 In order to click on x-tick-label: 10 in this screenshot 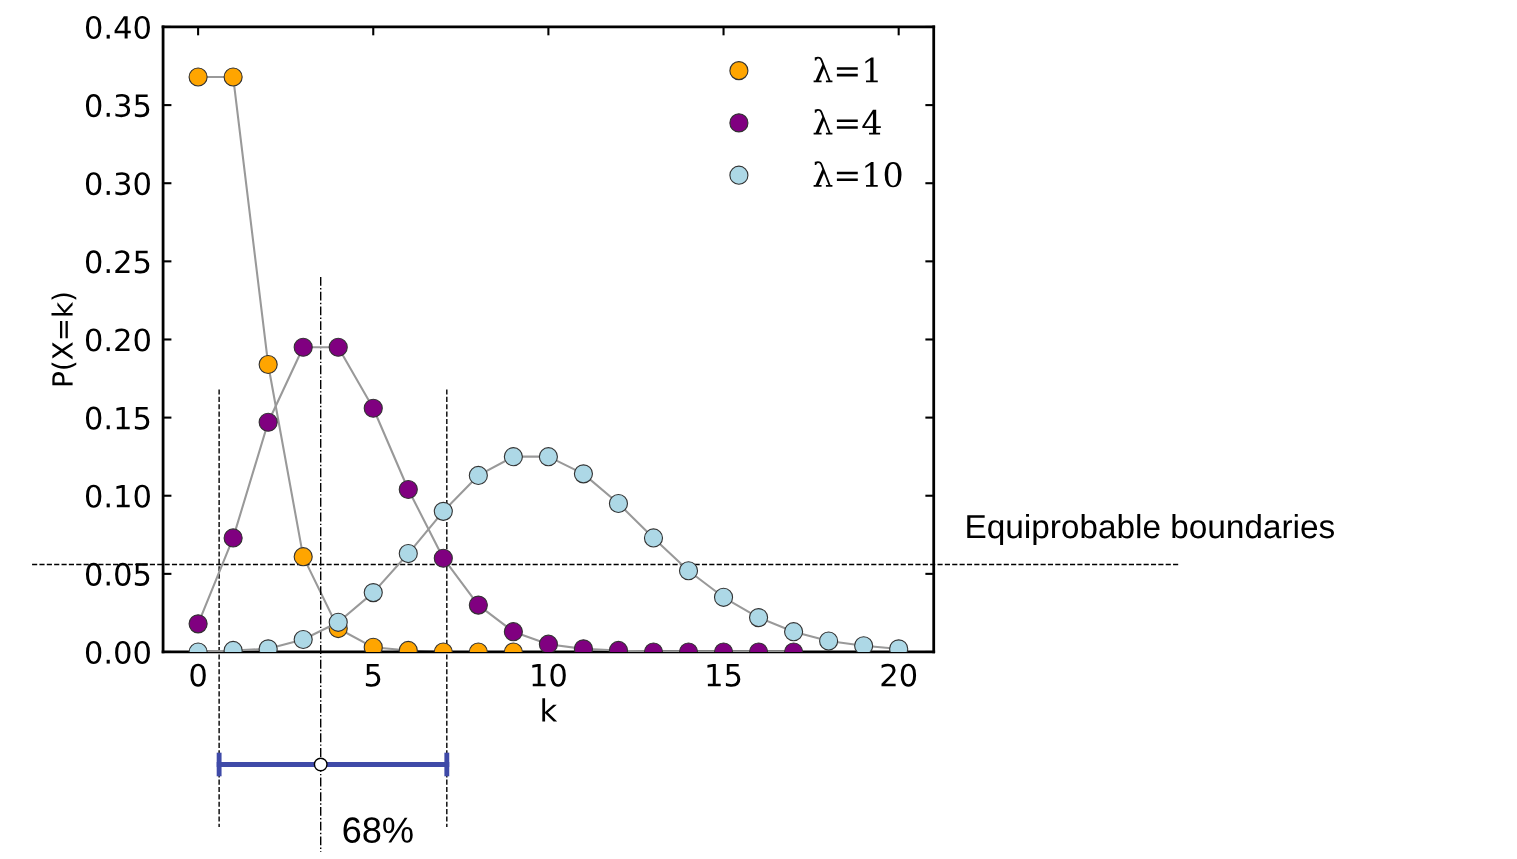, I will do `click(549, 675)`.